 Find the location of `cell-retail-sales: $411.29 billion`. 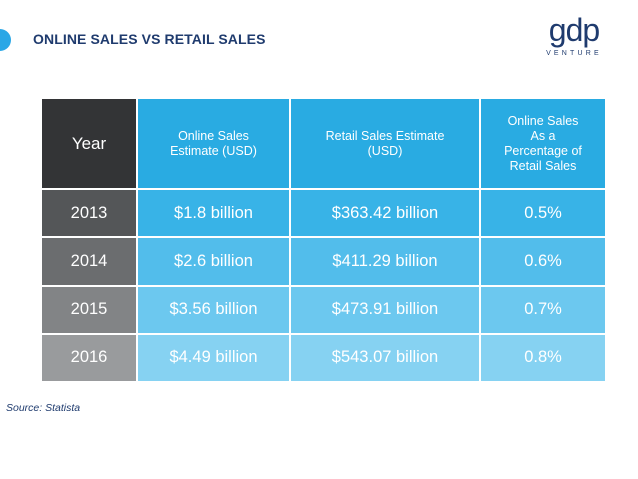

cell-retail-sales: $411.29 billion is located at coordinates (385, 261).